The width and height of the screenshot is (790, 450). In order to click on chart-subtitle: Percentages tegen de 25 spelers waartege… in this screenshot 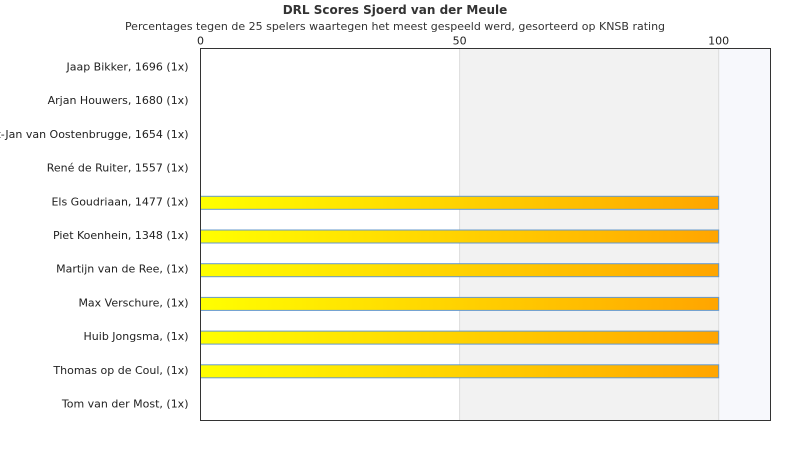, I will do `click(395, 26)`.